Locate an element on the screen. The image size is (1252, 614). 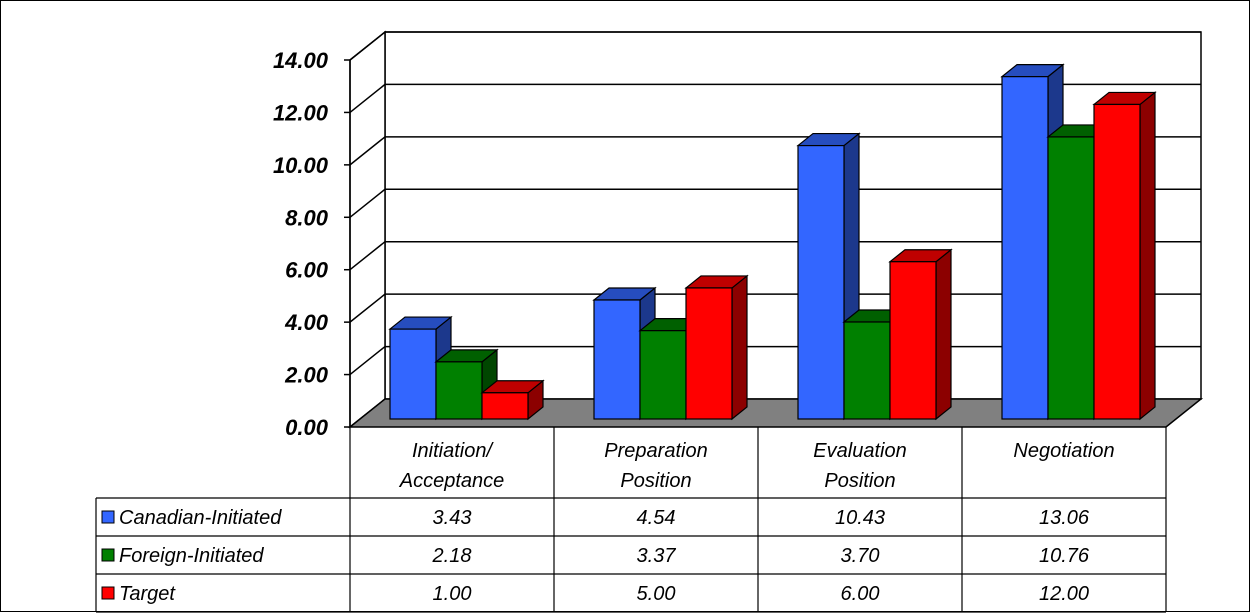
data-label: 13.06 is located at coordinates (1064, 518).